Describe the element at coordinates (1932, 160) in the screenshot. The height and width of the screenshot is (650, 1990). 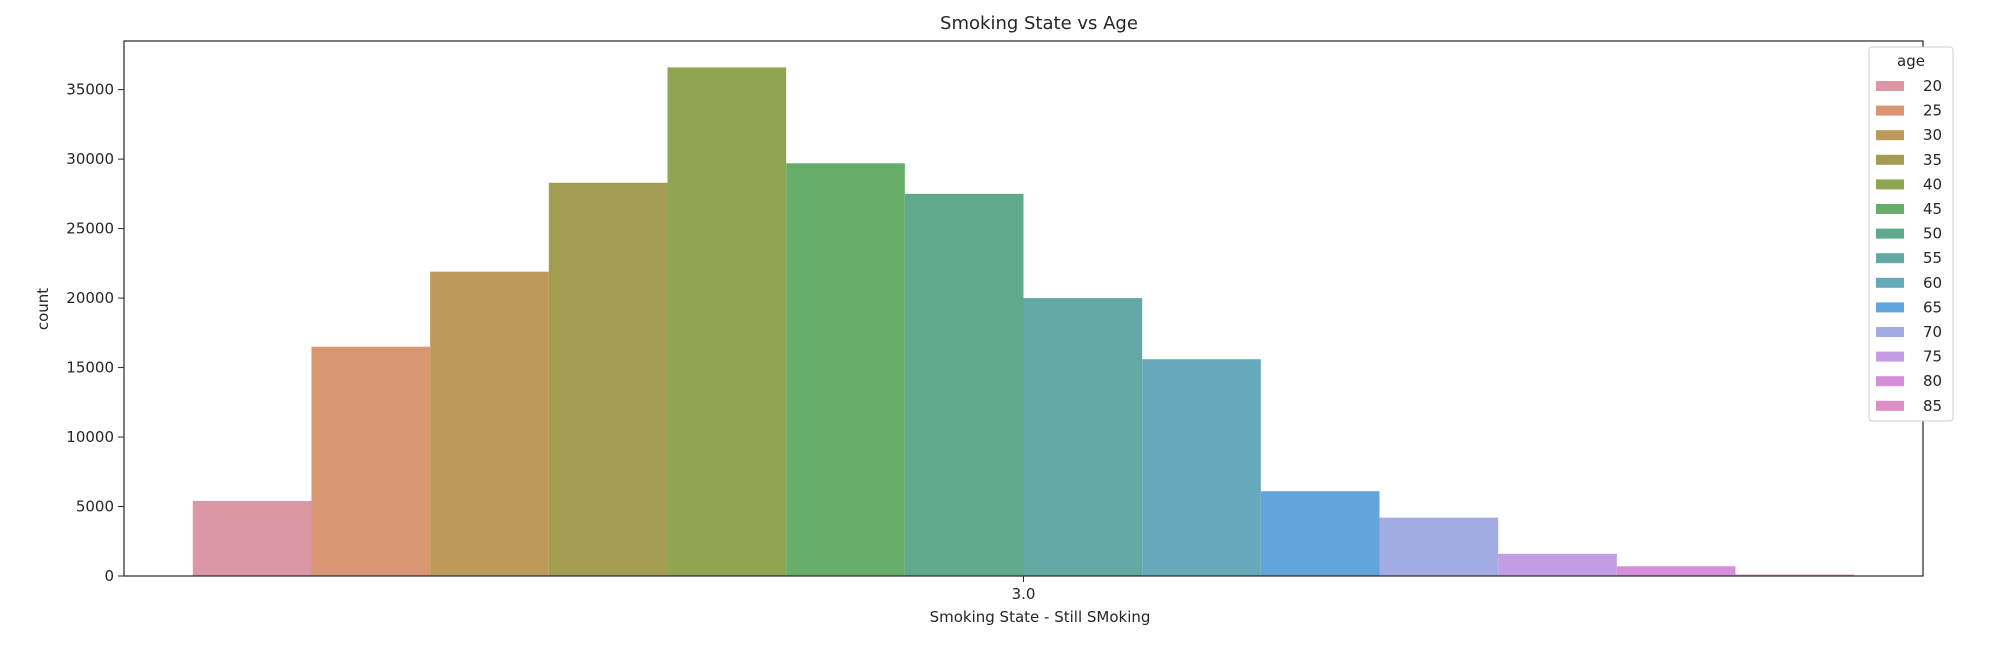
I see `legend-label-35: 35` at that location.